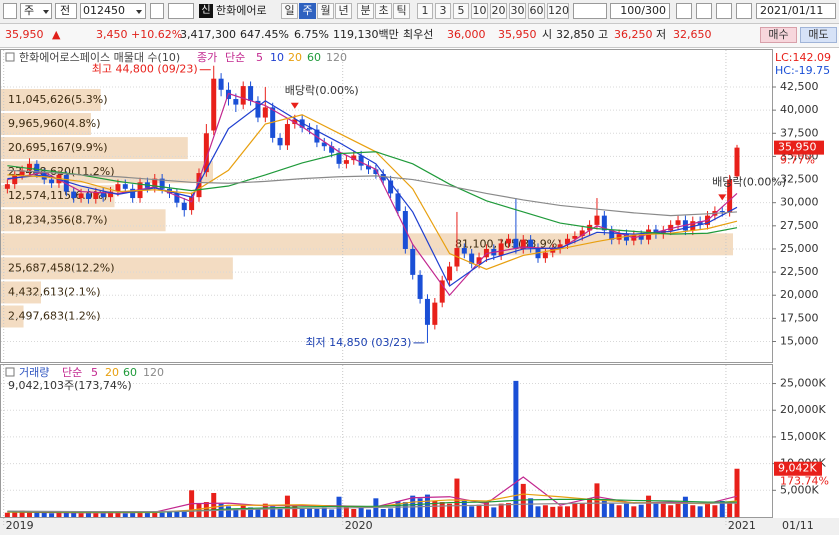 Image resolution: width=839 pixels, height=535 pixels. Describe the element at coordinates (113, 11) in the screenshot. I see `code-input: 012450` at that location.